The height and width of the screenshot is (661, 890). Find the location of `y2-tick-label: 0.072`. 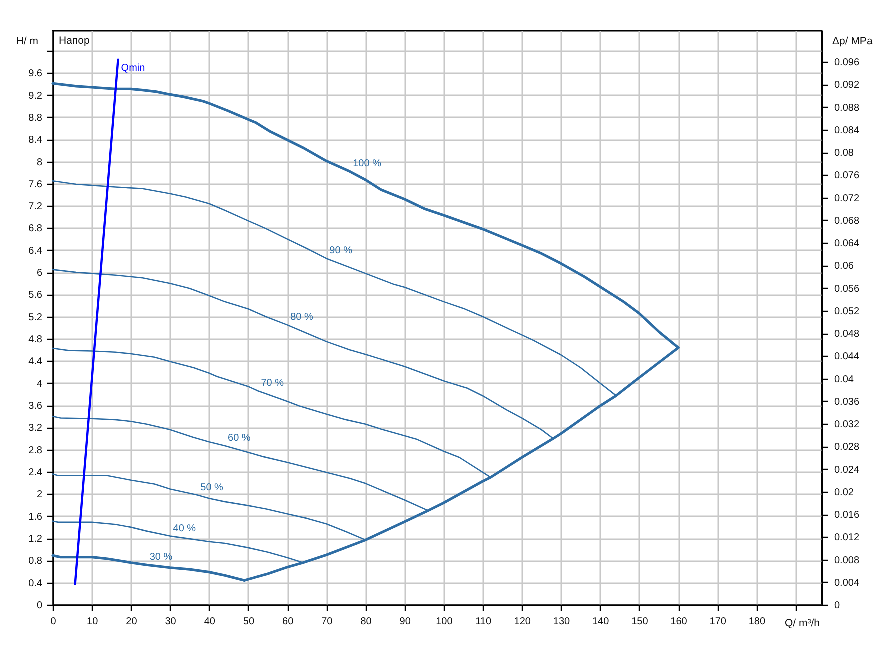

y2-tick-label: 0.072 is located at coordinates (847, 198).